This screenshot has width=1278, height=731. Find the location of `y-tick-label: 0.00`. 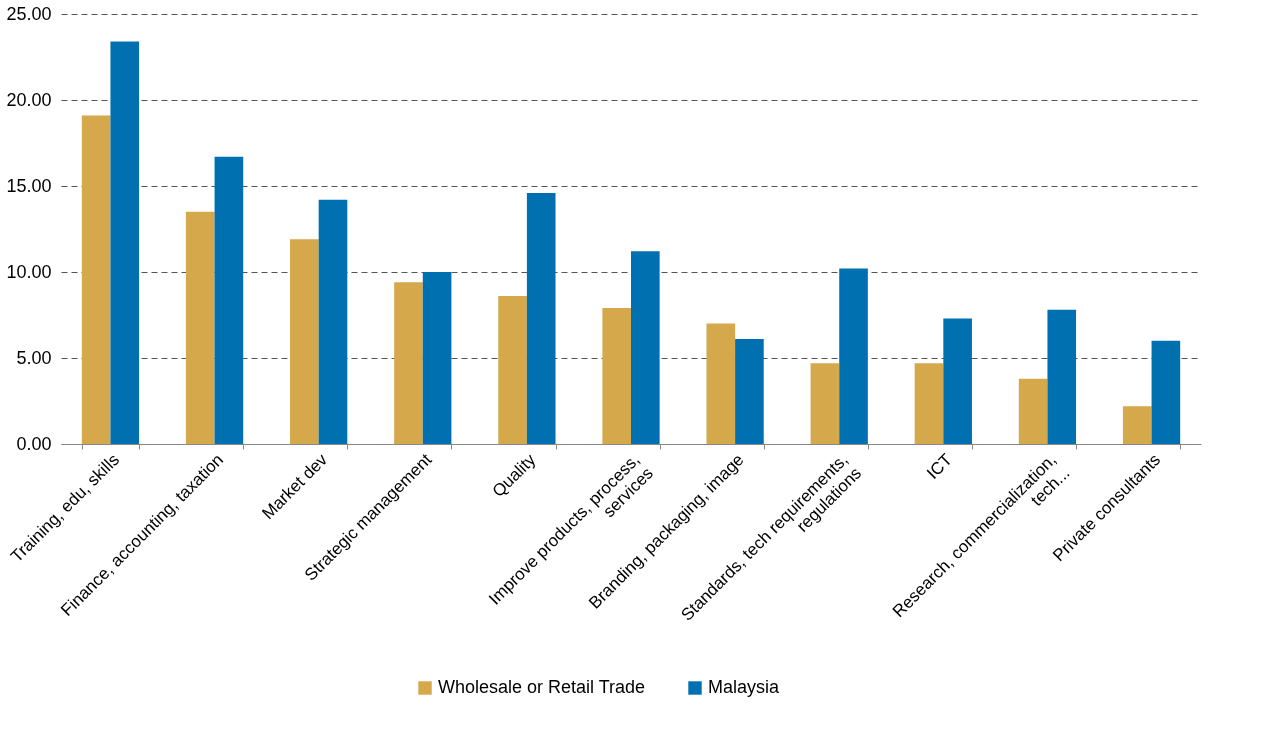

y-tick-label: 0.00 is located at coordinates (34, 443).